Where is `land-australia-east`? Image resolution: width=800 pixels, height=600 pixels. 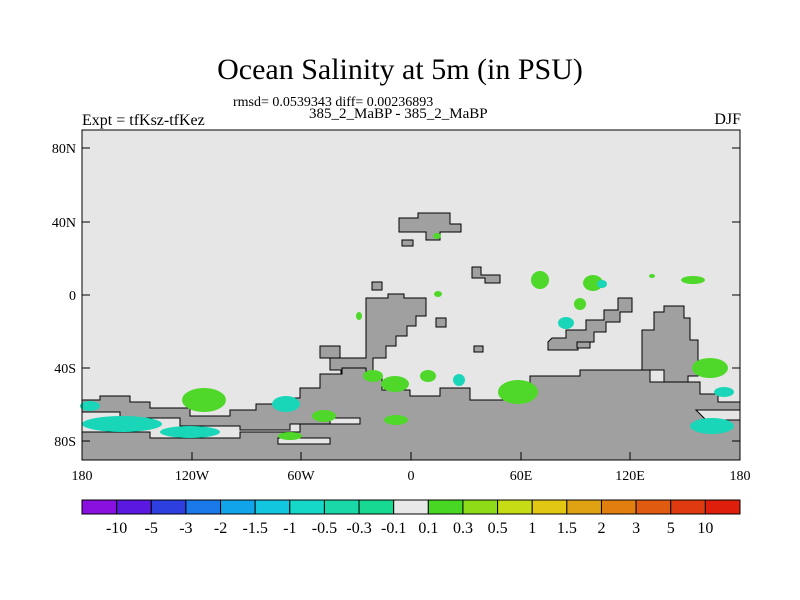
land-australia-east is located at coordinates (670, 344).